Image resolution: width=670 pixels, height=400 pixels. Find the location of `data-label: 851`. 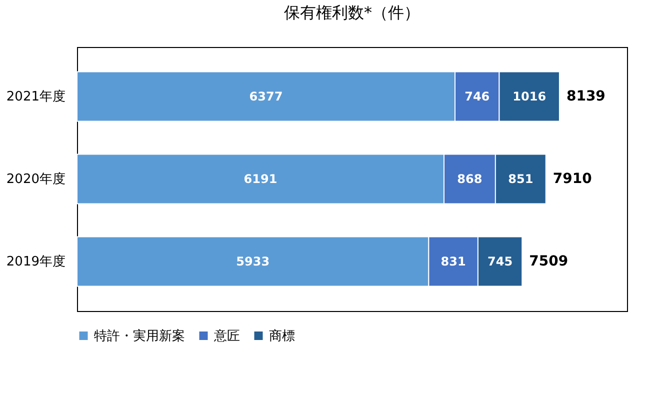

data-label: 851 is located at coordinates (521, 179).